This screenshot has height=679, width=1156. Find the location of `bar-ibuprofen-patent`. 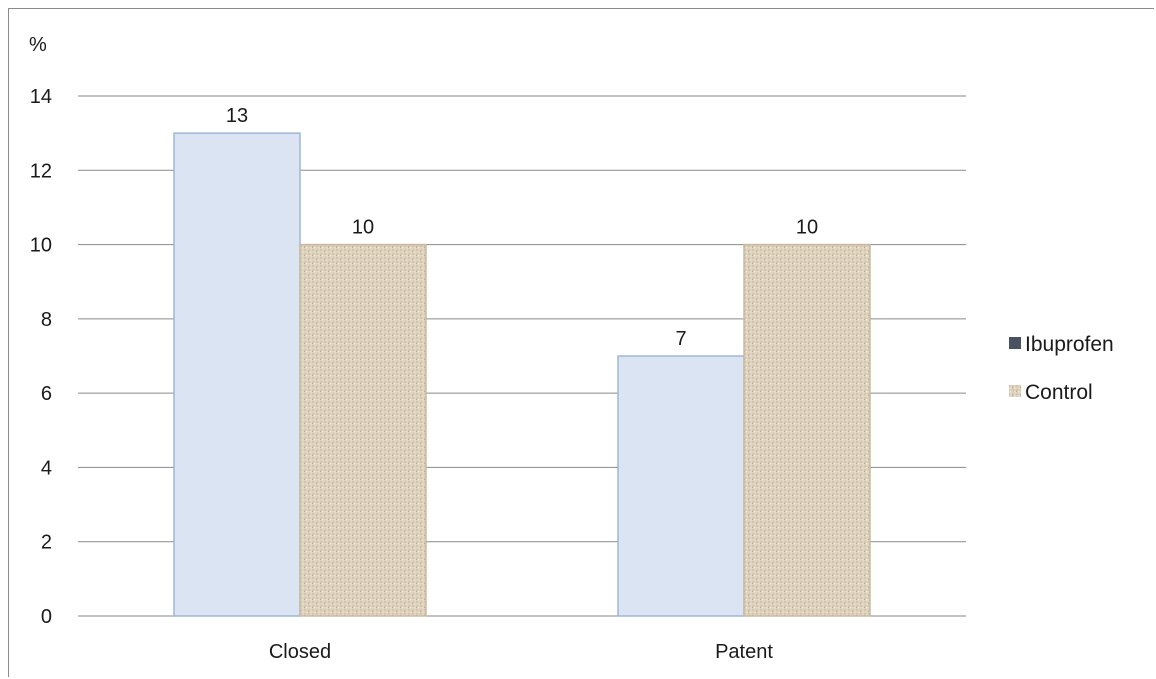

bar-ibuprofen-patent is located at coordinates (681, 486).